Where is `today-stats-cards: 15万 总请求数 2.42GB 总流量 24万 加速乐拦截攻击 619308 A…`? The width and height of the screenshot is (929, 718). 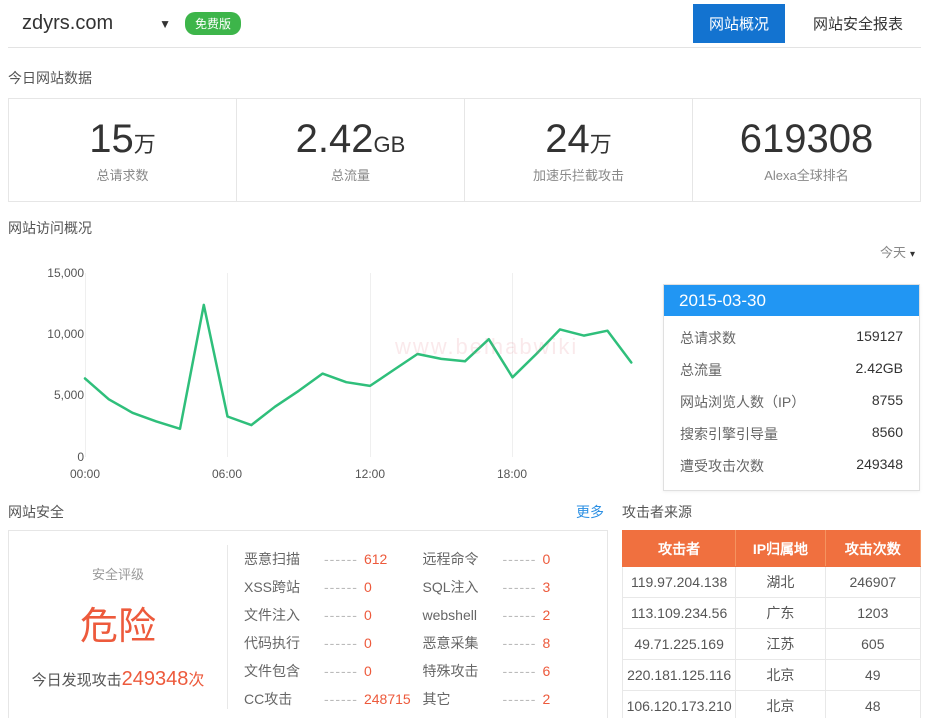
today-stats-cards: 15万 总请求数 2.42GB 总流量 24万 加速乐拦截攻击 619308 A… is located at coordinates (464, 150).